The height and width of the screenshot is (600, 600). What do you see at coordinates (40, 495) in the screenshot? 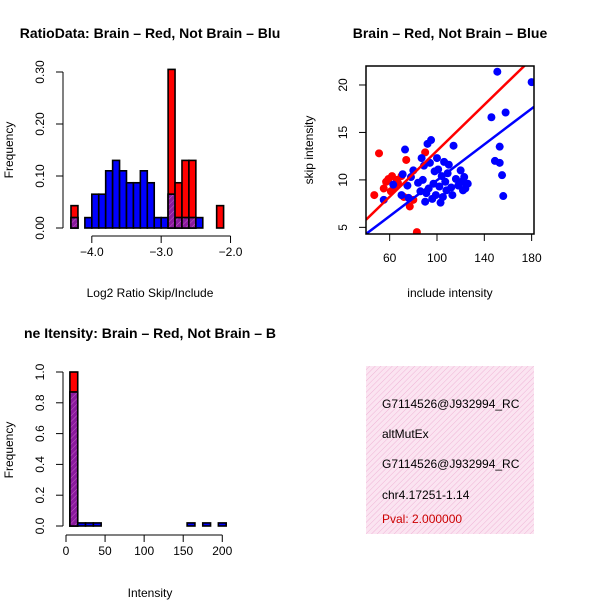
I see `intensity-histogram-y-tick-label: 0.2` at bounding box center [40, 495].